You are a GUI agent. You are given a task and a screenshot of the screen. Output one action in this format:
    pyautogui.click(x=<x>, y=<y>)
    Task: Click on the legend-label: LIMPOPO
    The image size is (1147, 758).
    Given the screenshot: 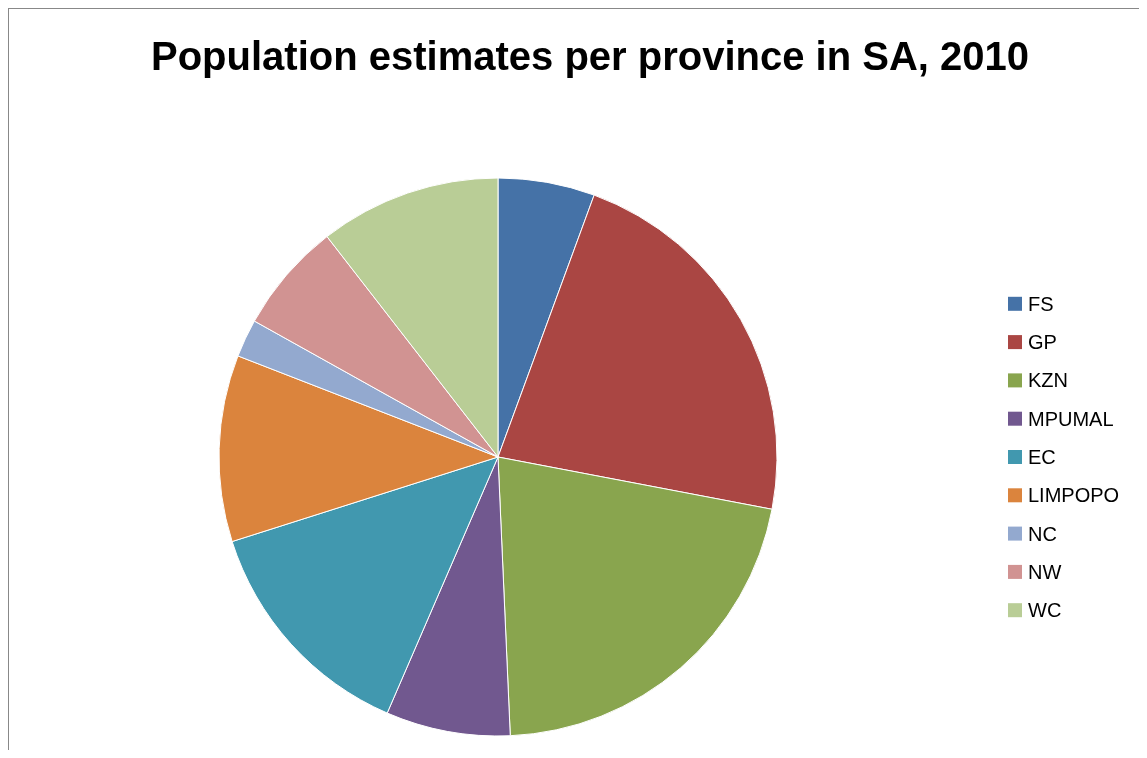 What is the action you would take?
    pyautogui.click(x=1074, y=495)
    